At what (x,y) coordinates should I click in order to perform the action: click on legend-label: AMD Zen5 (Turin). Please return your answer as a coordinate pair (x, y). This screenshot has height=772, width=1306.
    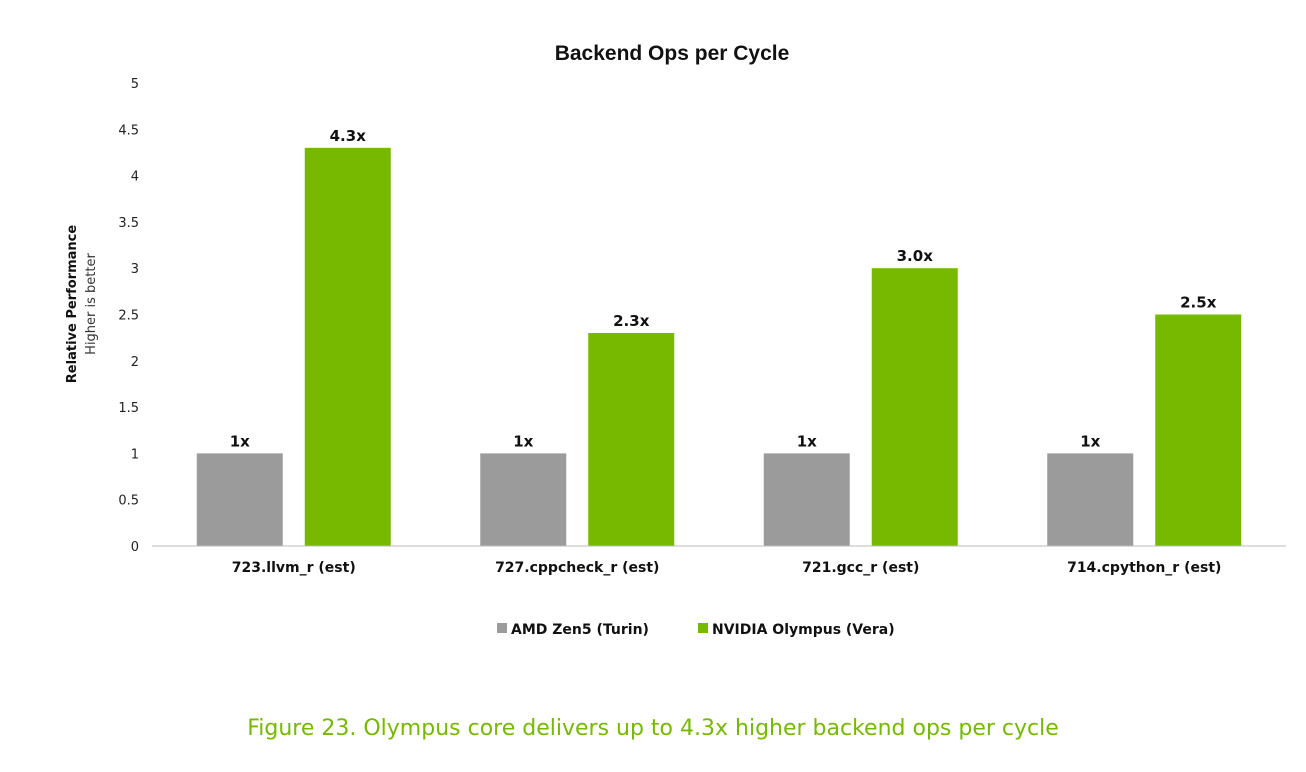
    Looking at the image, I should click on (580, 630).